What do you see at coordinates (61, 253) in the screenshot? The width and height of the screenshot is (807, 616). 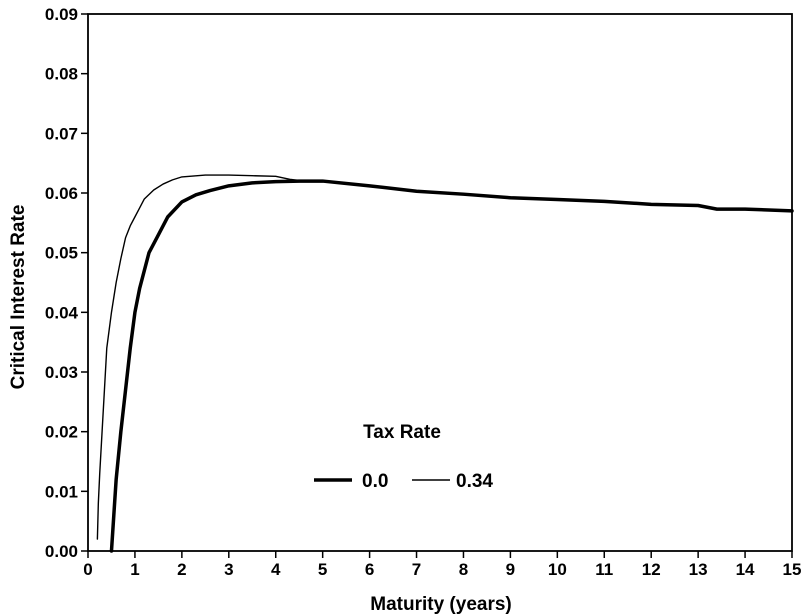 I see `y-tick-label: 0.05` at bounding box center [61, 253].